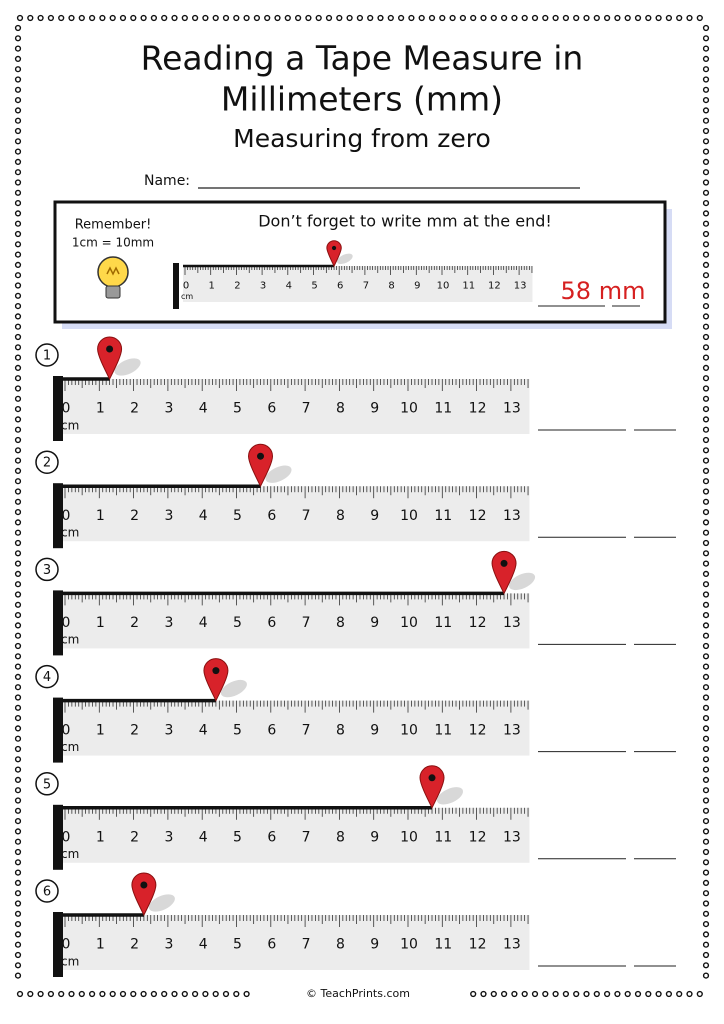  What do you see at coordinates (358, 993) in the screenshot?
I see `footer: © TeachPrints.com` at bounding box center [358, 993].